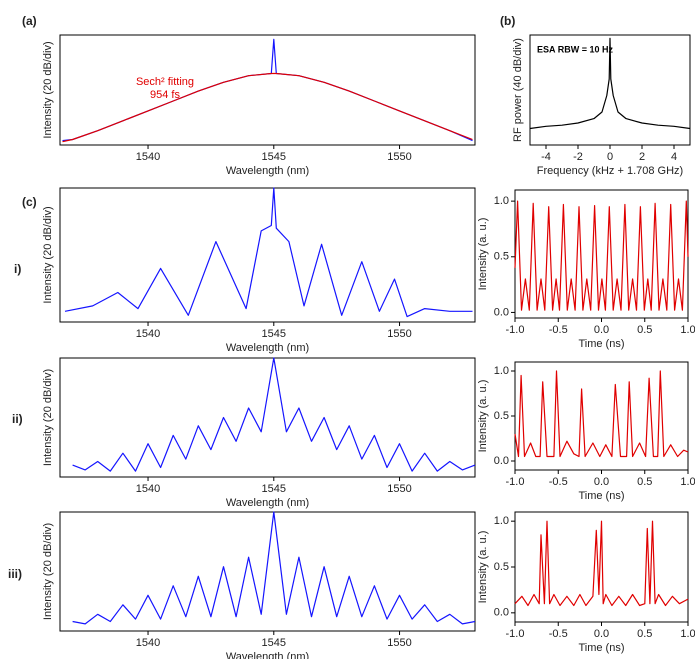 Image resolution: width=695 pixels, height=659 pixels. Describe the element at coordinates (165, 82) in the screenshot. I see `annotation: Sech² fitting` at that location.